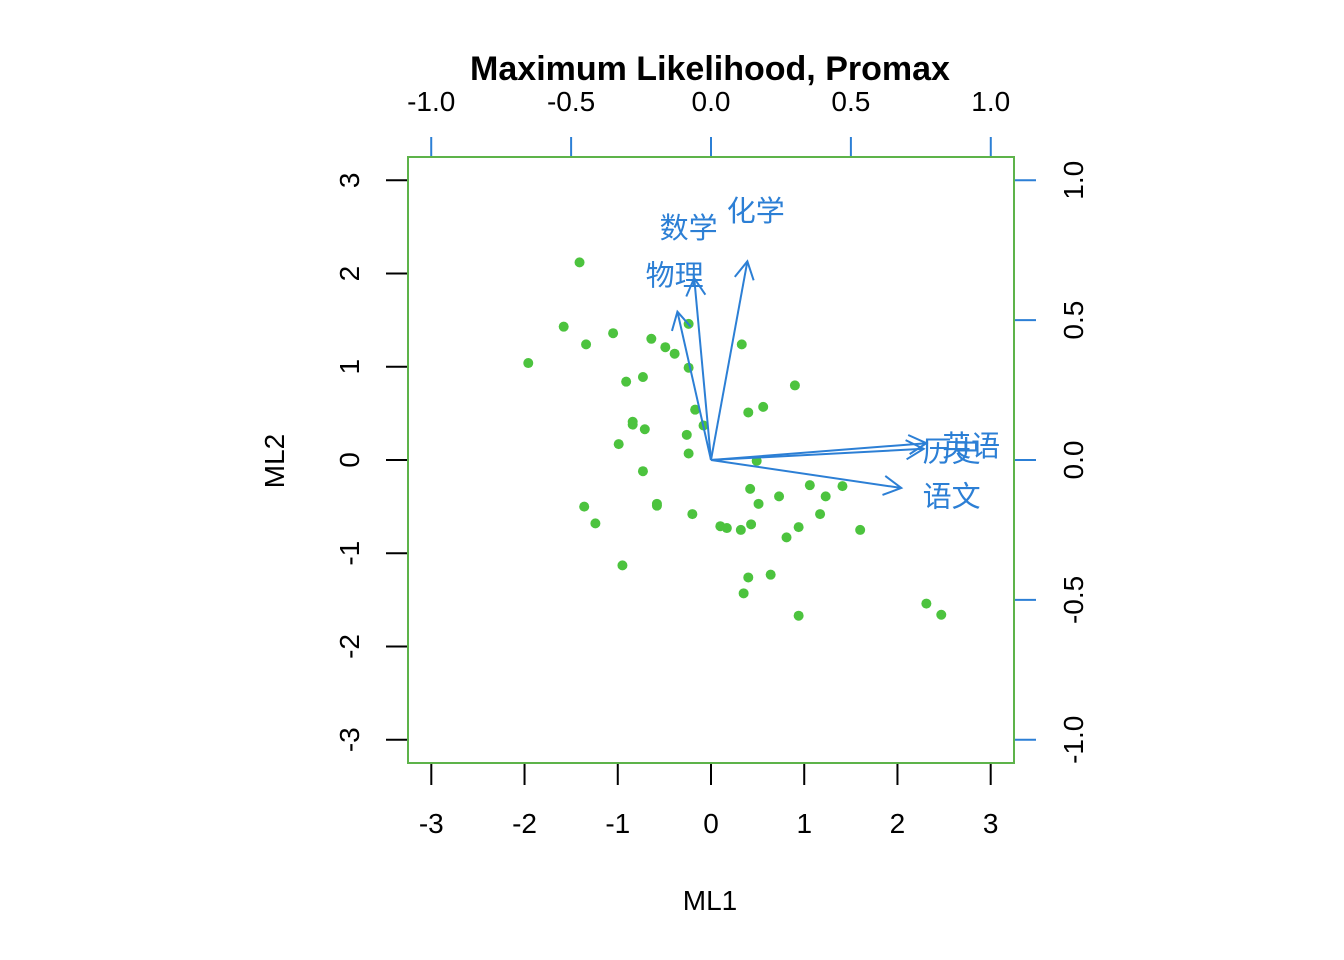  Describe the element at coordinates (1073, 180) in the screenshot. I see `right-tick-label: 1.0` at that location.